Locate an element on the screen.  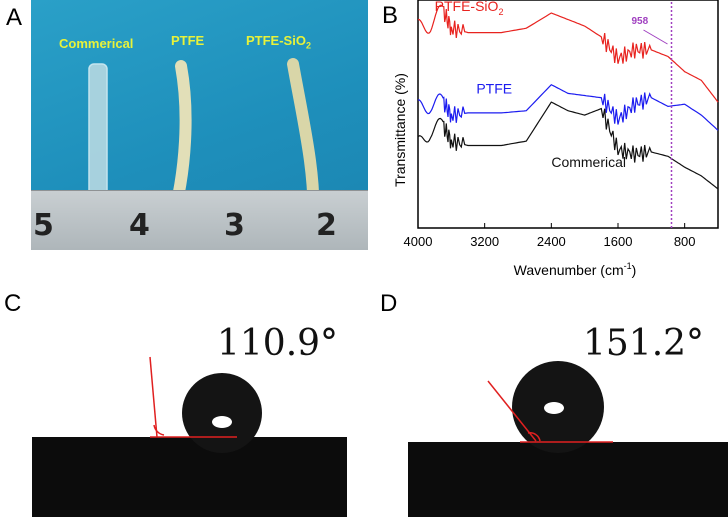
x-tick-label: 800 is located at coordinates (685, 241).